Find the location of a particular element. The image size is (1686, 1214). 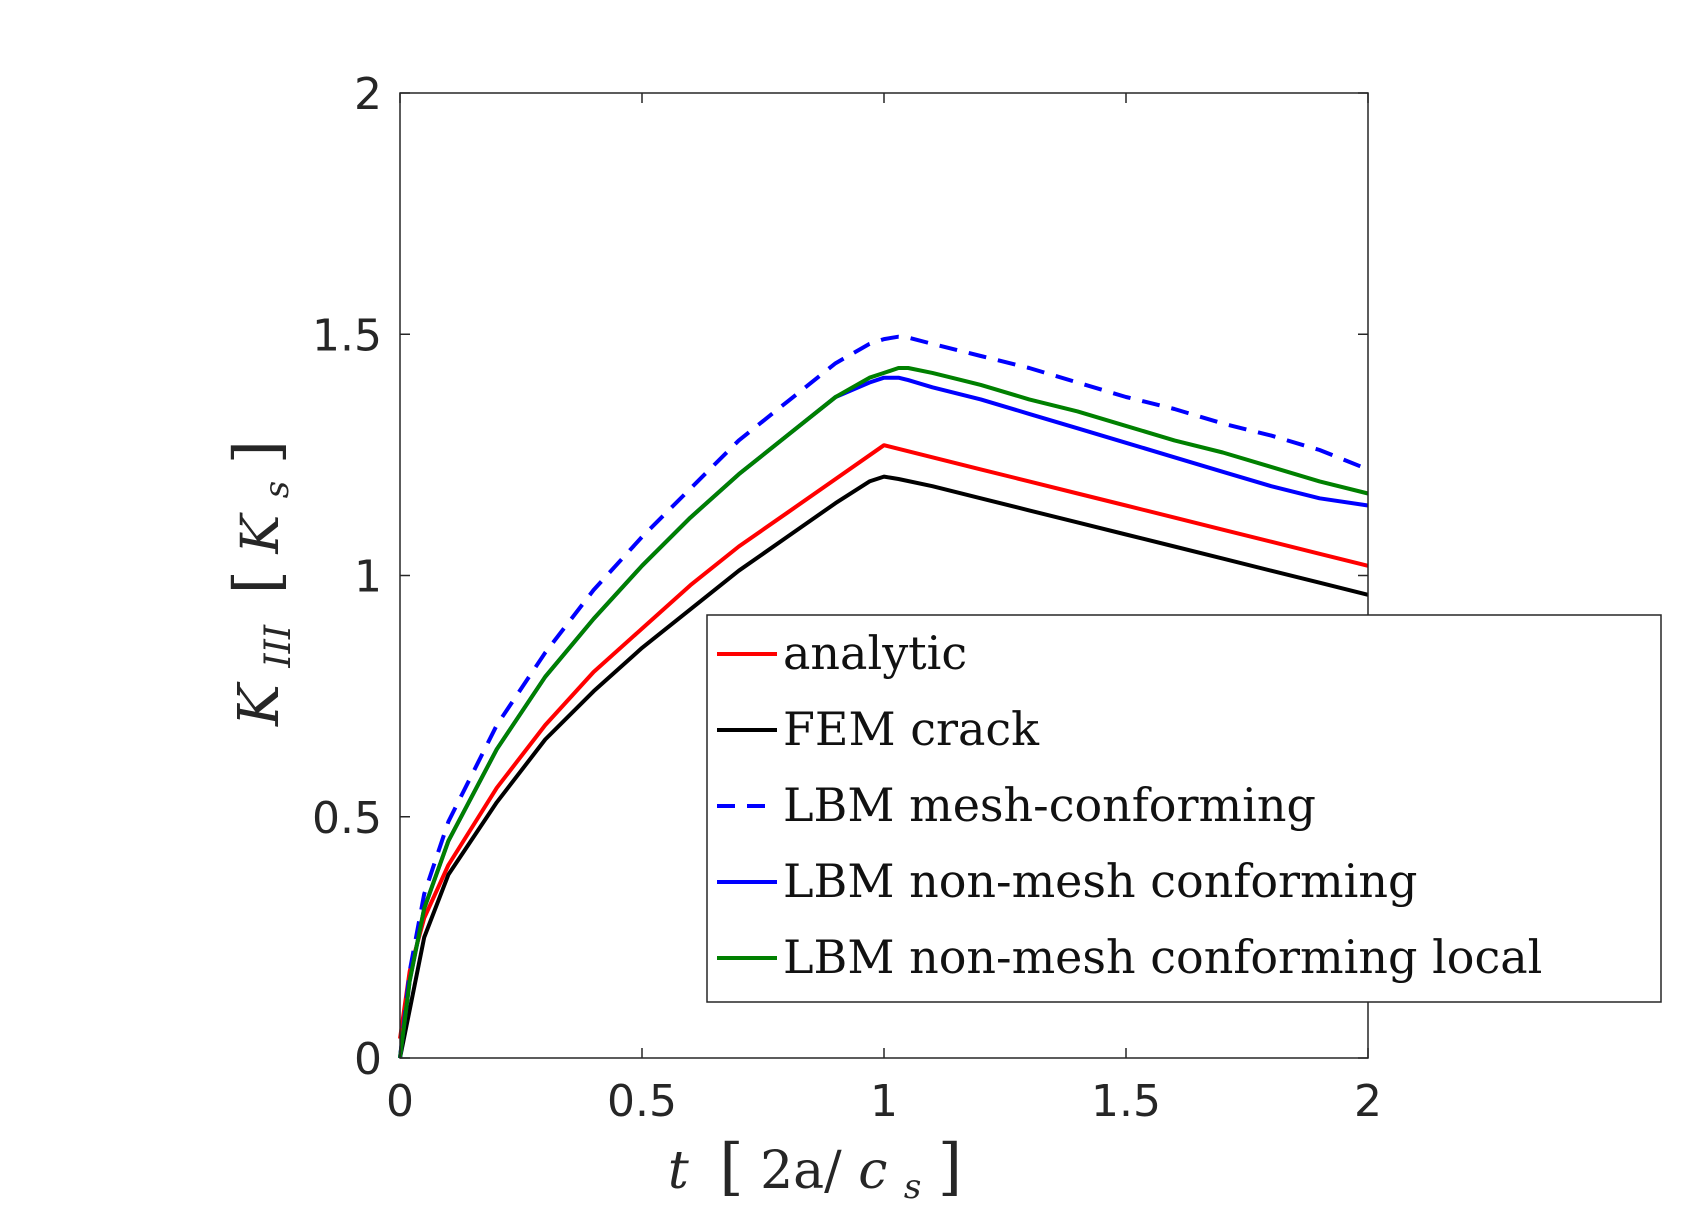

legend-label-0: analytic is located at coordinates (875, 653).